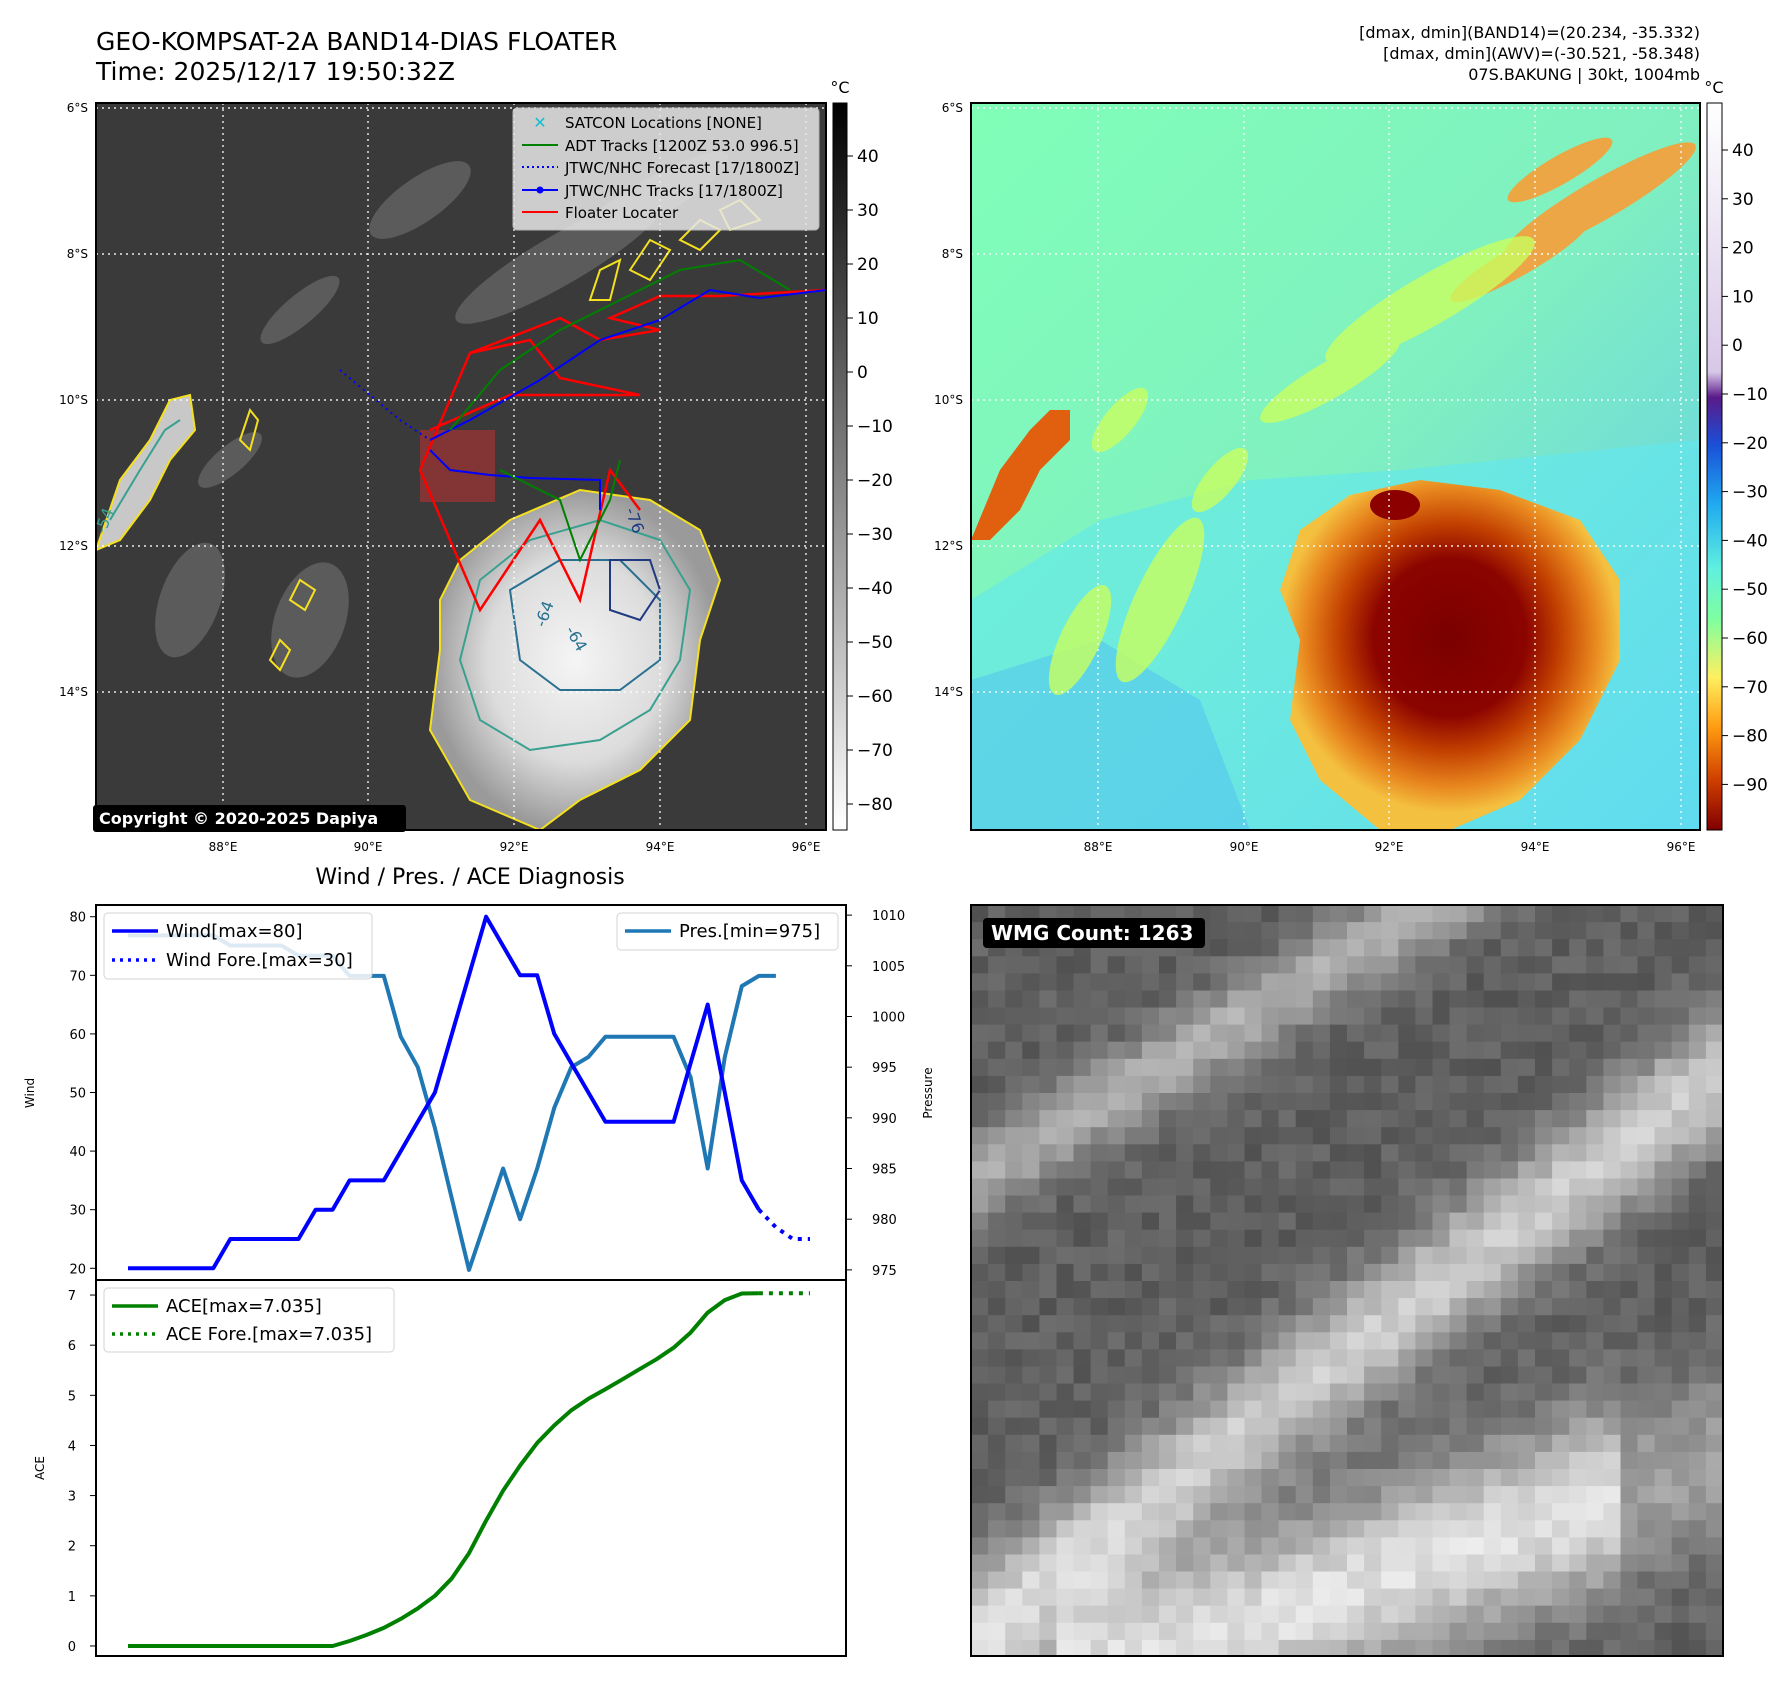  What do you see at coordinates (444, 1092) in the screenshot?
I see `wind-line` at bounding box center [444, 1092].